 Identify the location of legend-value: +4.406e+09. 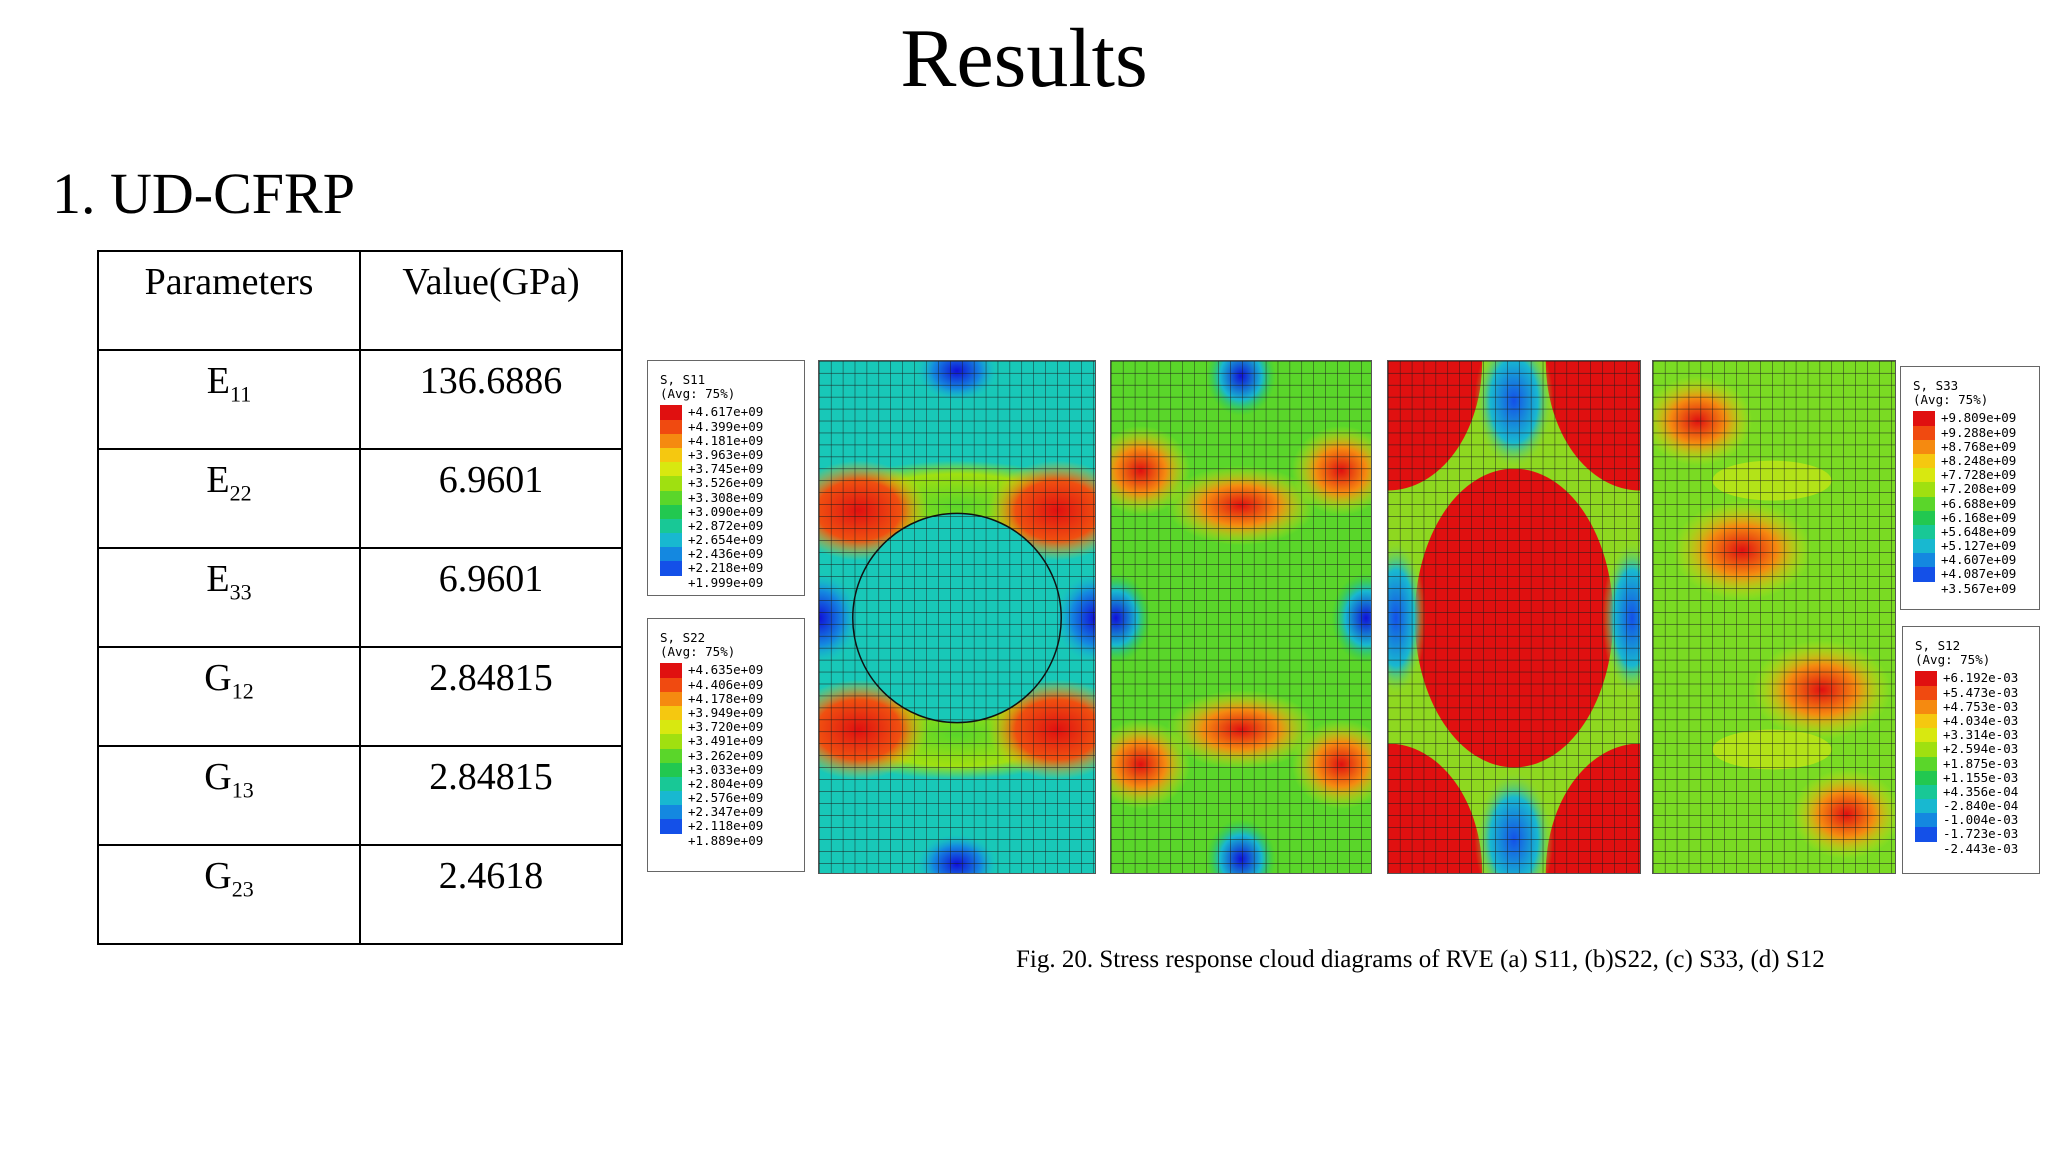
(726, 684).